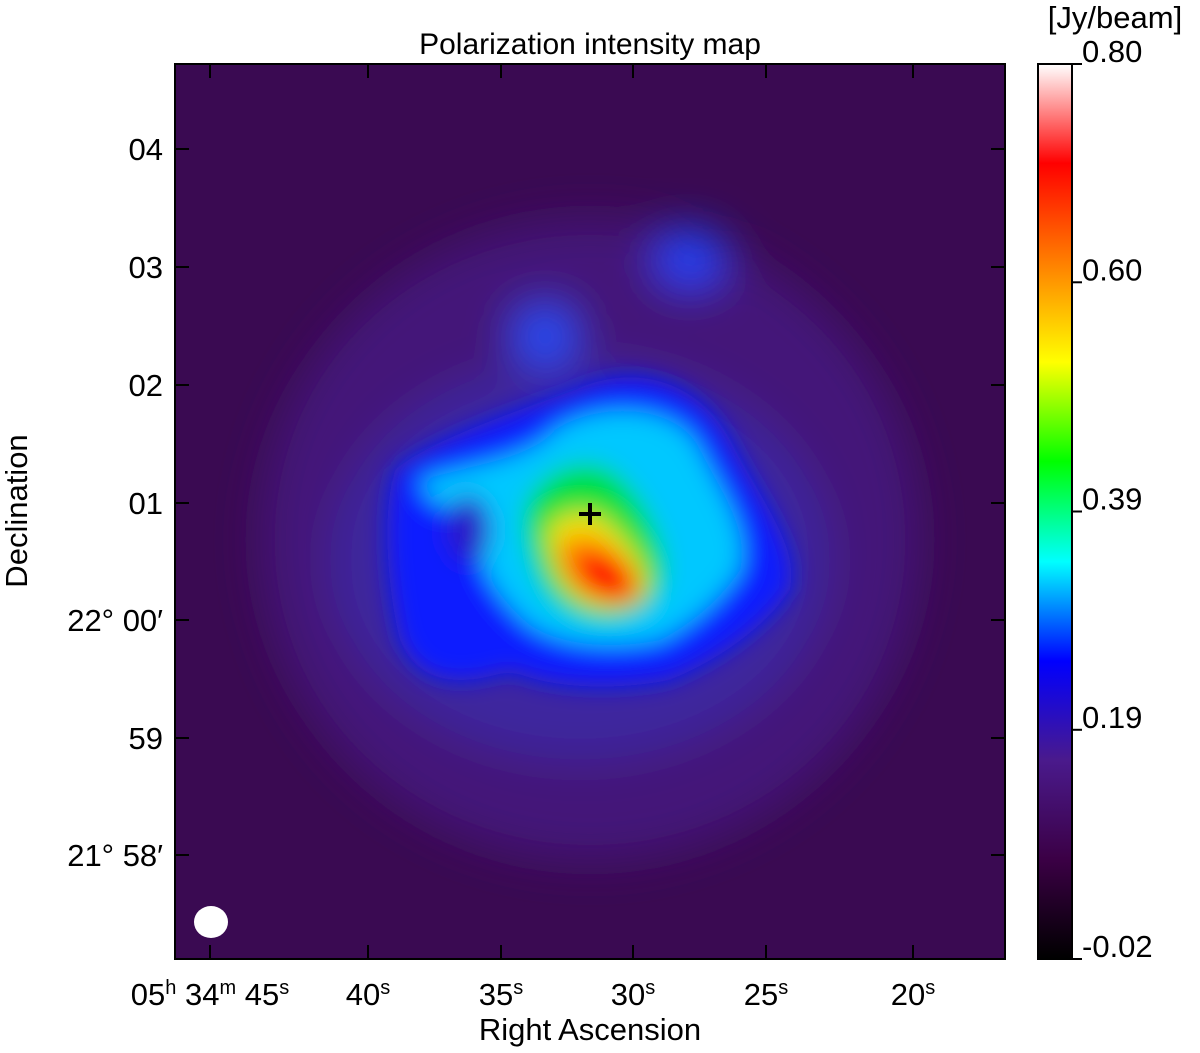 The width and height of the screenshot is (1200, 1053). Describe the element at coordinates (146, 385) in the screenshot. I see `y-tick-label: 02` at that location.